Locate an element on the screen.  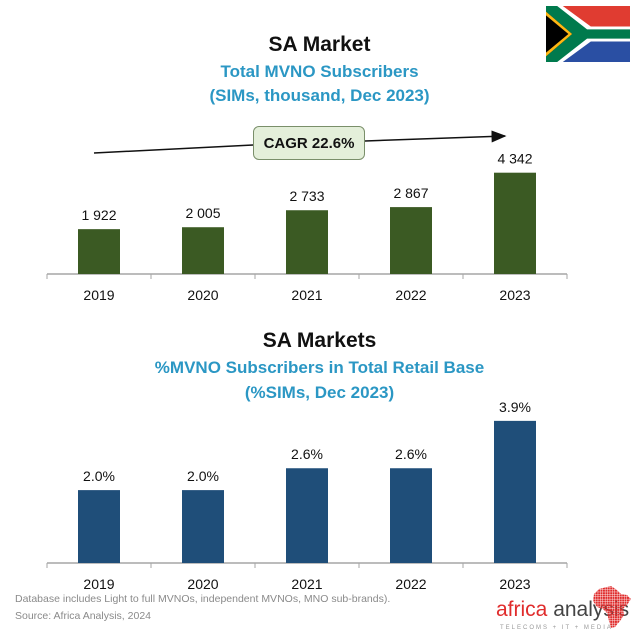
chart2-subtitle: %MVNO Subscribers in Total Retail Base is located at coordinates (319, 367).